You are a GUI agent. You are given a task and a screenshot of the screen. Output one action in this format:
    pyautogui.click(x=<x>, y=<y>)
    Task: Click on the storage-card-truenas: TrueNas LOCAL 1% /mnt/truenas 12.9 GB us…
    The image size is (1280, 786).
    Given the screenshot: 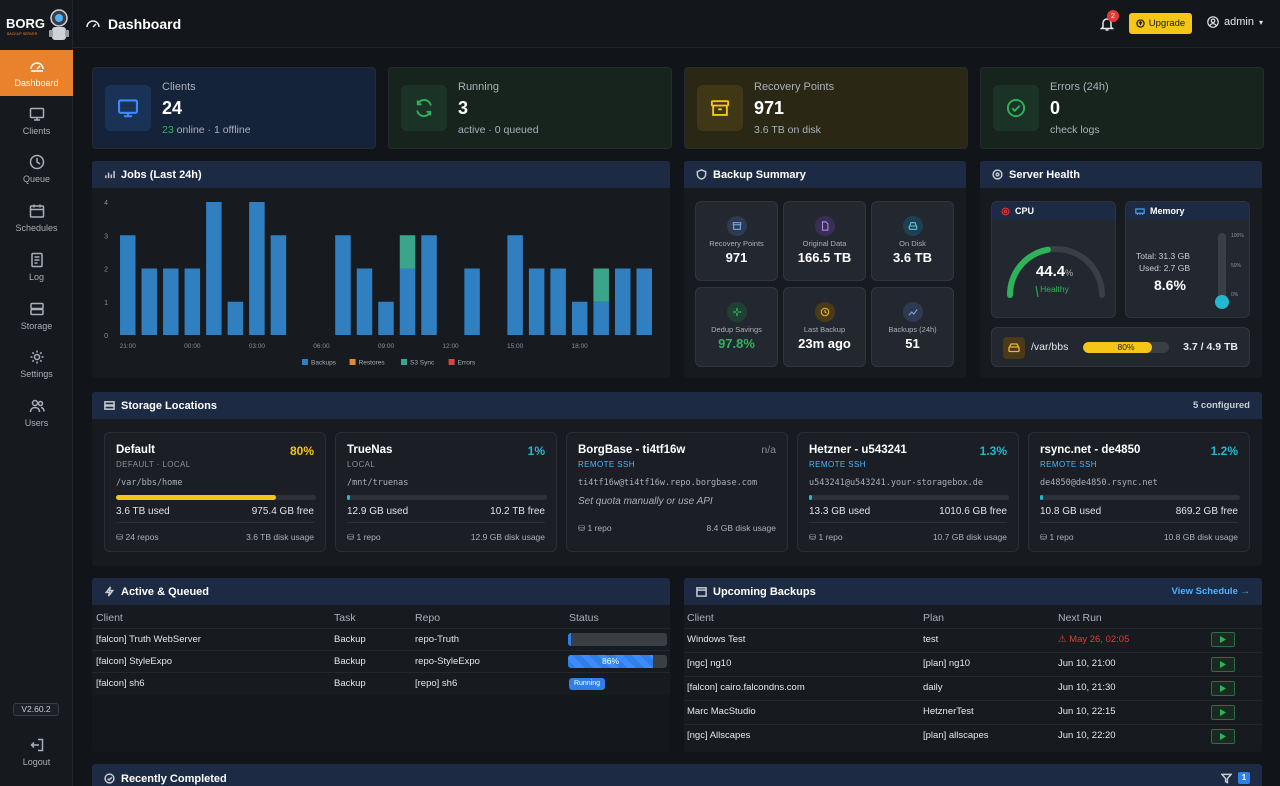 What is the action you would take?
    pyautogui.click(x=446, y=492)
    